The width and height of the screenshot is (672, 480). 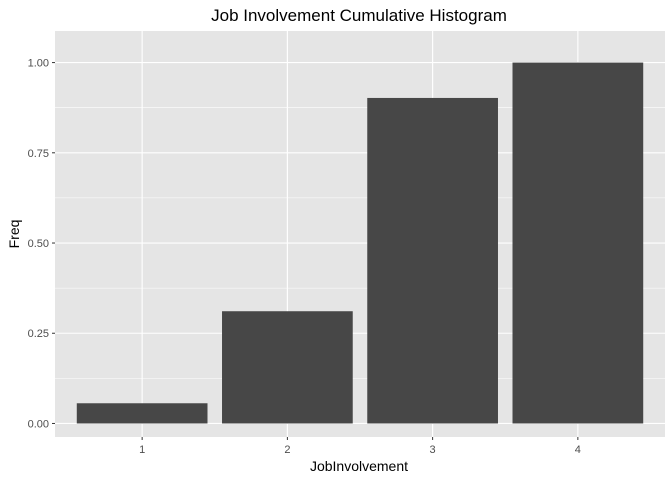 I want to click on x-tick-label: 1, so click(x=142, y=450).